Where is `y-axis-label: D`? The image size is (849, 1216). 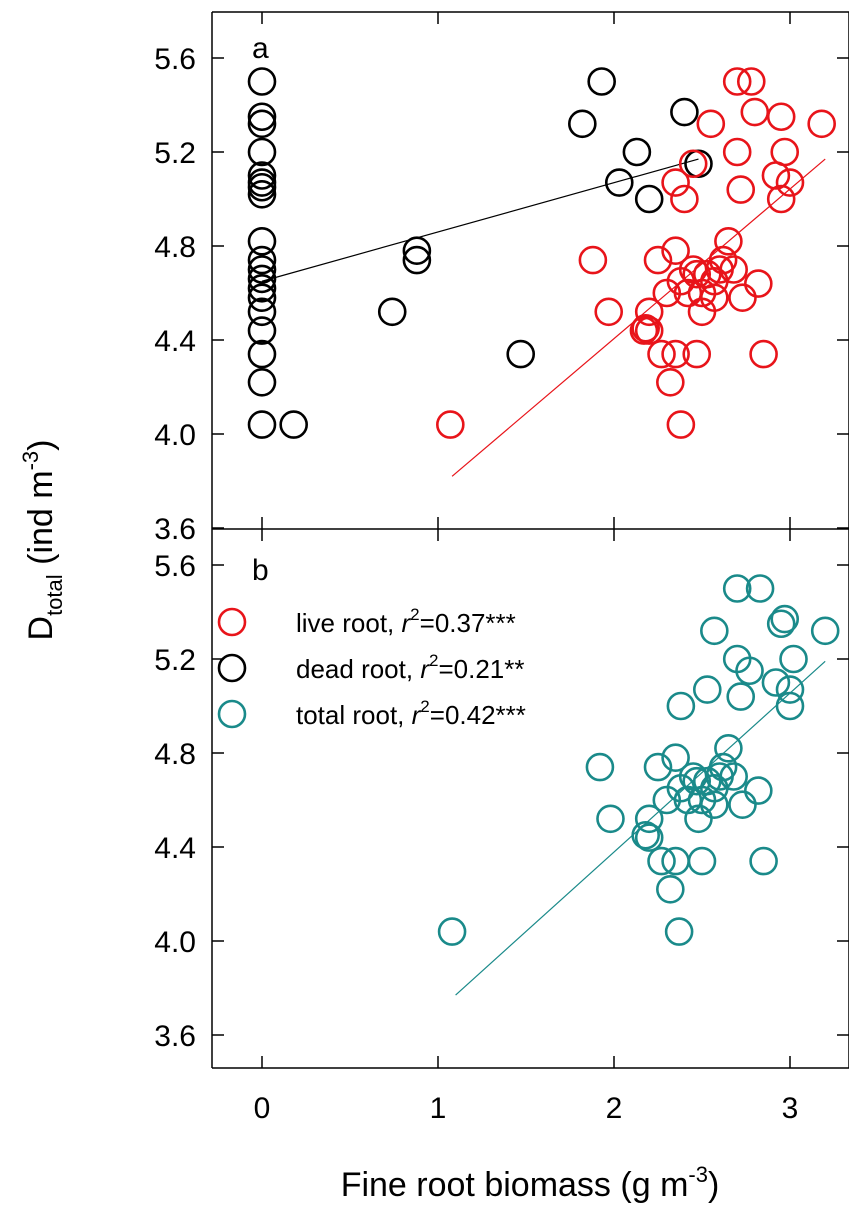 y-axis-label: D is located at coordinates (41, 628).